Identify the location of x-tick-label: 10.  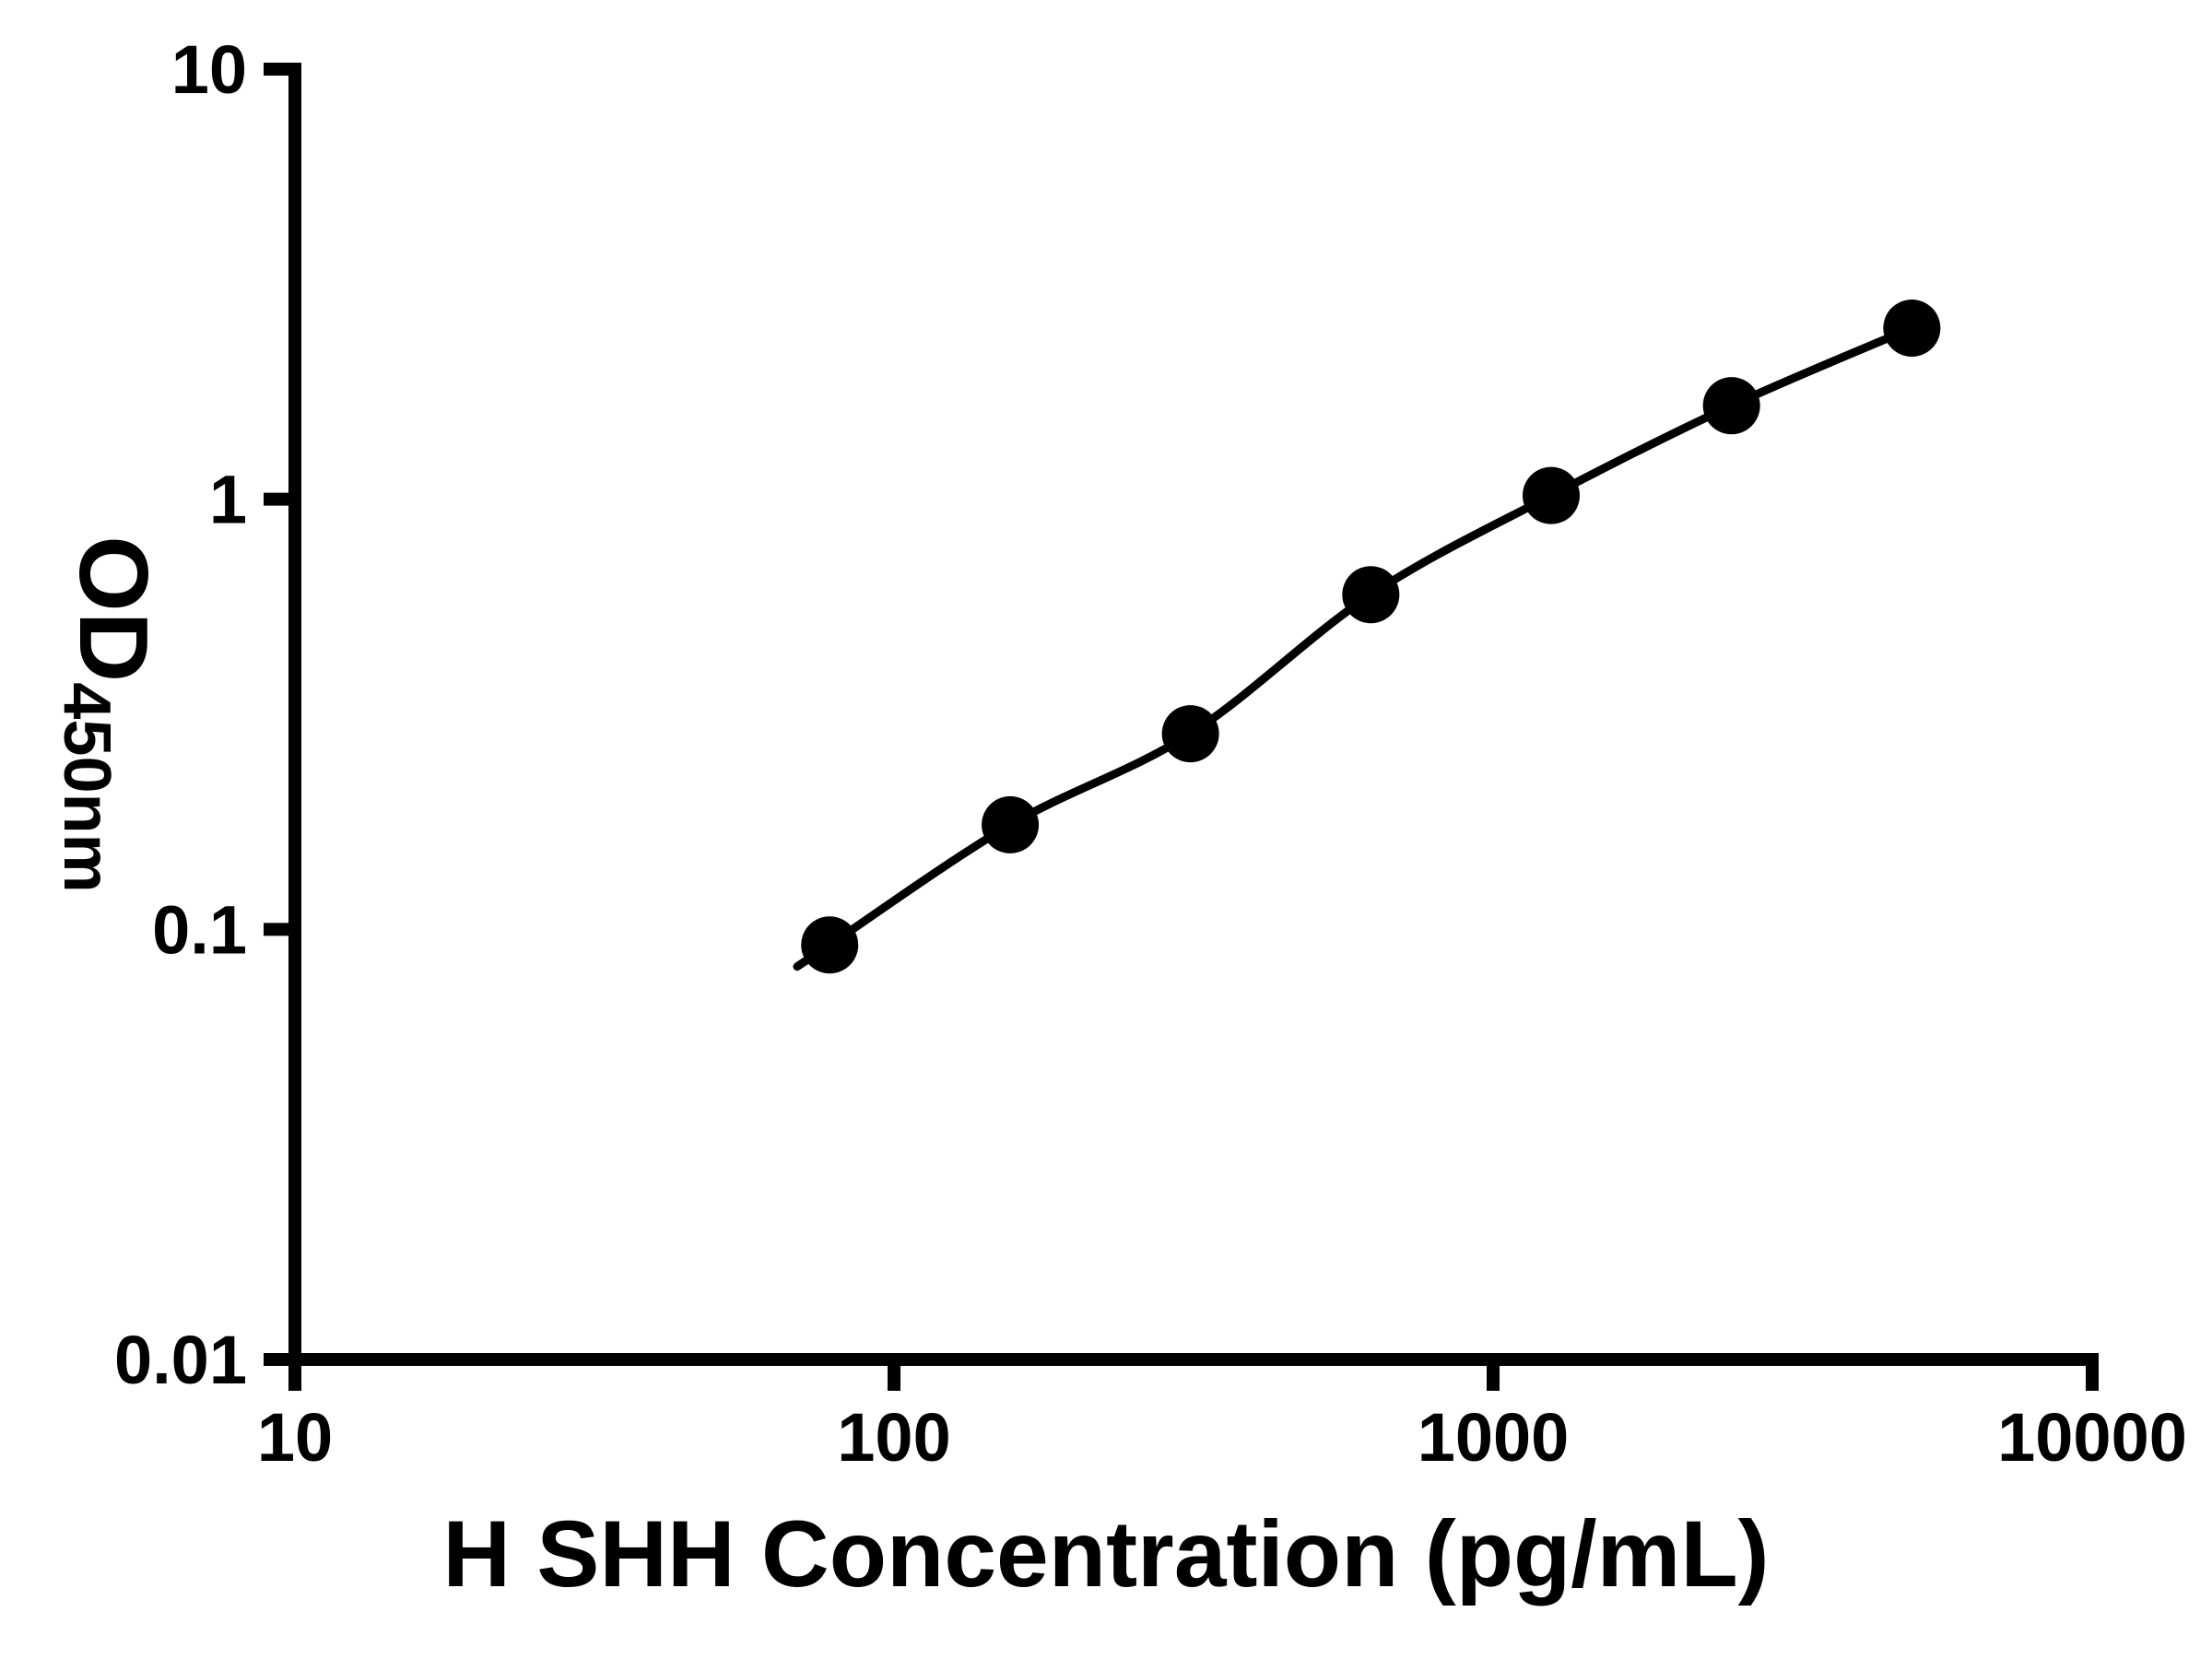
(295, 1437).